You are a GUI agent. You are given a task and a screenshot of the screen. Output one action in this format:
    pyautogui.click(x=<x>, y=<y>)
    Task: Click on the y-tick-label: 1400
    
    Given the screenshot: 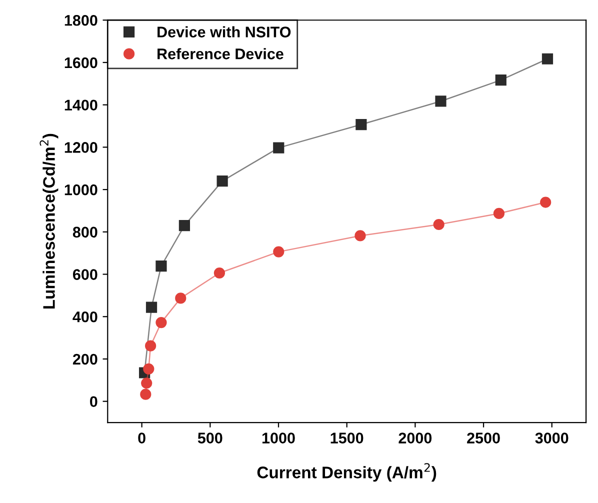 What is the action you would take?
    pyautogui.click(x=81, y=105)
    